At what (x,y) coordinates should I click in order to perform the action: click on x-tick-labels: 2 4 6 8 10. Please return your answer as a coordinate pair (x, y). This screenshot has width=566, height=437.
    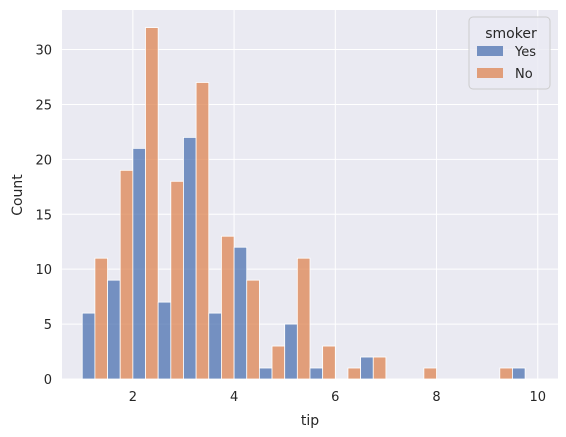
    Looking at the image, I should click on (337, 397).